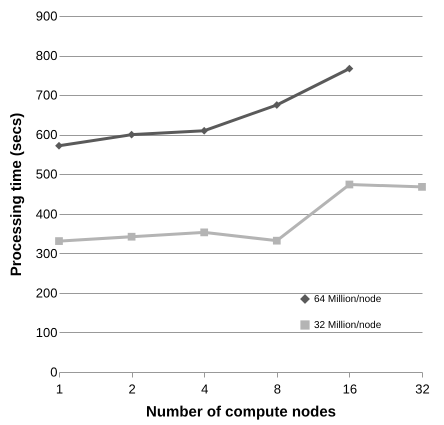 Image resolution: width=444 pixels, height=425 pixels. I want to click on y-tick-label: 800, so click(47, 56).